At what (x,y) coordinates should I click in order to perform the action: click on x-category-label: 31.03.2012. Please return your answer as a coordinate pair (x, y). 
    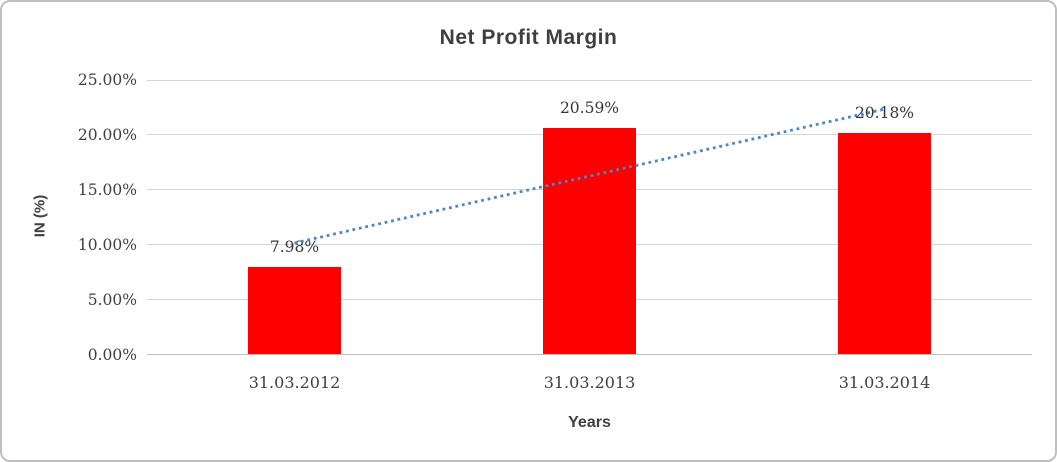
    Looking at the image, I should click on (294, 382).